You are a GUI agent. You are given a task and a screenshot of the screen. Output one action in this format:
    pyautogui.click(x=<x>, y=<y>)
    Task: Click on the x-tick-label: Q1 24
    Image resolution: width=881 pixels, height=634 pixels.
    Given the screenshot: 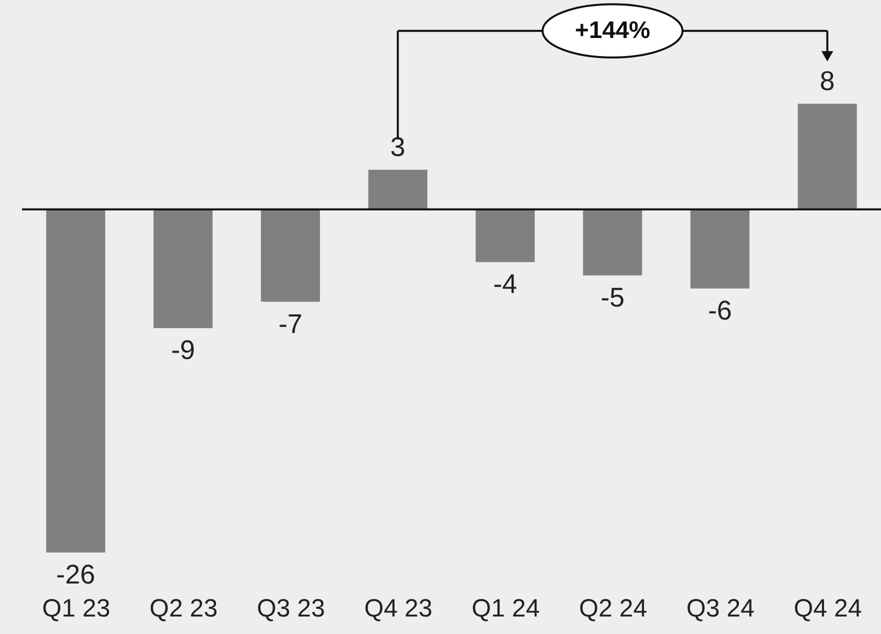 What is the action you would take?
    pyautogui.click(x=506, y=608)
    